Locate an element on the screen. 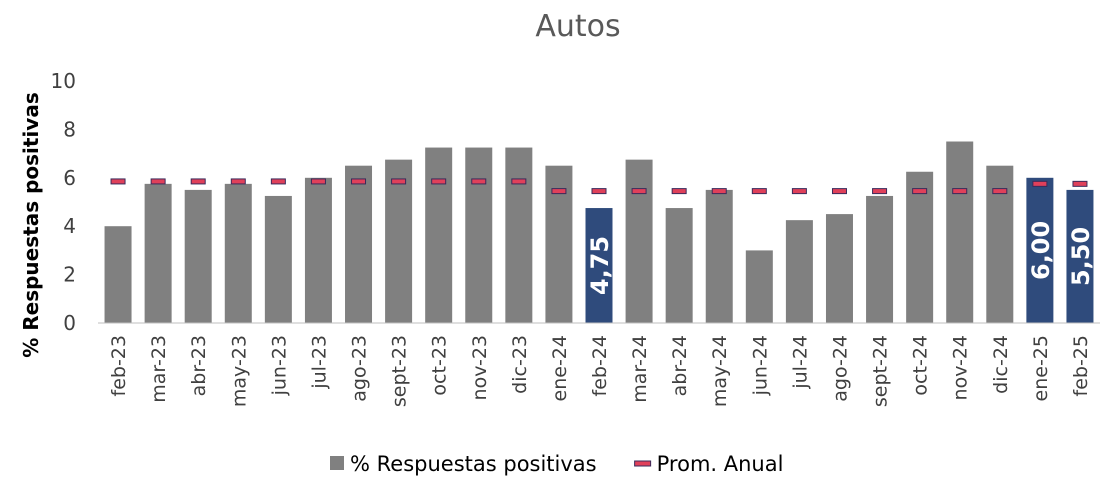 Image resolution: width=1107 pixels, height=483 pixels. x-tick-label: ene-24 is located at coordinates (560, 368).